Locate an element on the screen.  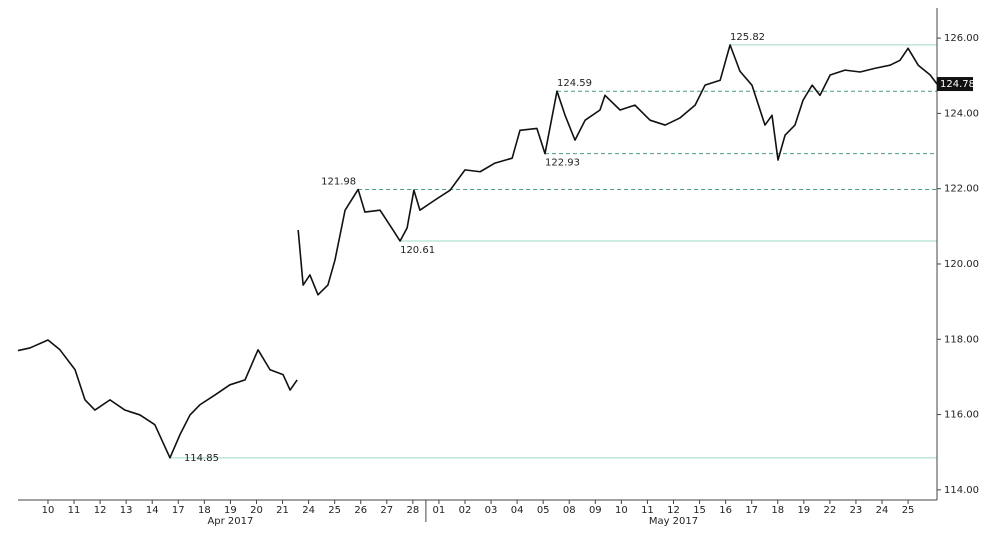
x-tick-label: 03 is located at coordinates (491, 510).